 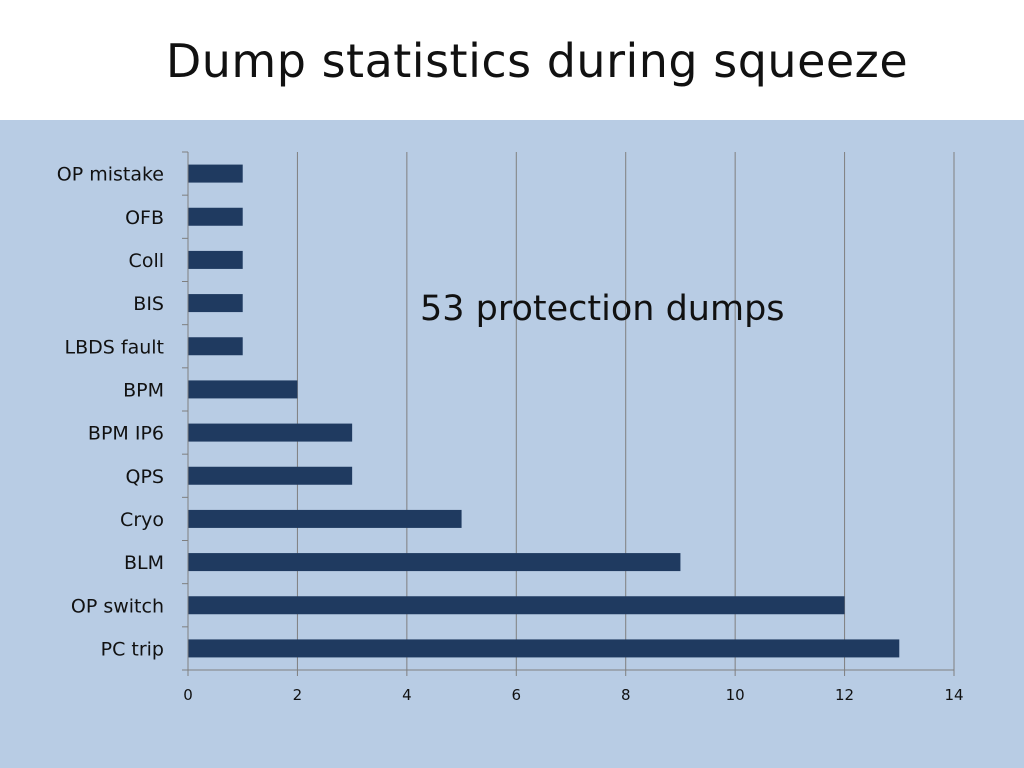 I want to click on category-label: Coll, so click(x=146, y=261).